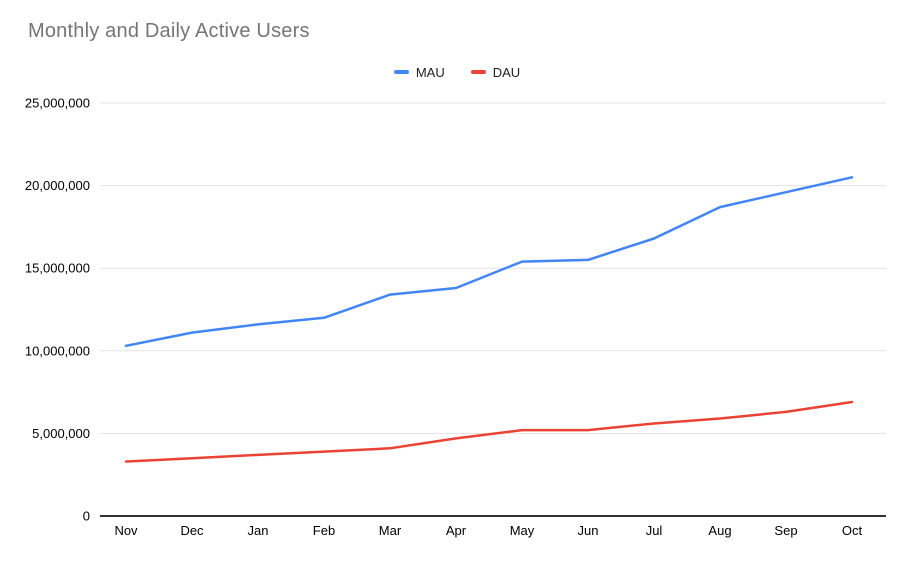  What do you see at coordinates (457, 72) in the screenshot?
I see `legend: MAU DAU` at bounding box center [457, 72].